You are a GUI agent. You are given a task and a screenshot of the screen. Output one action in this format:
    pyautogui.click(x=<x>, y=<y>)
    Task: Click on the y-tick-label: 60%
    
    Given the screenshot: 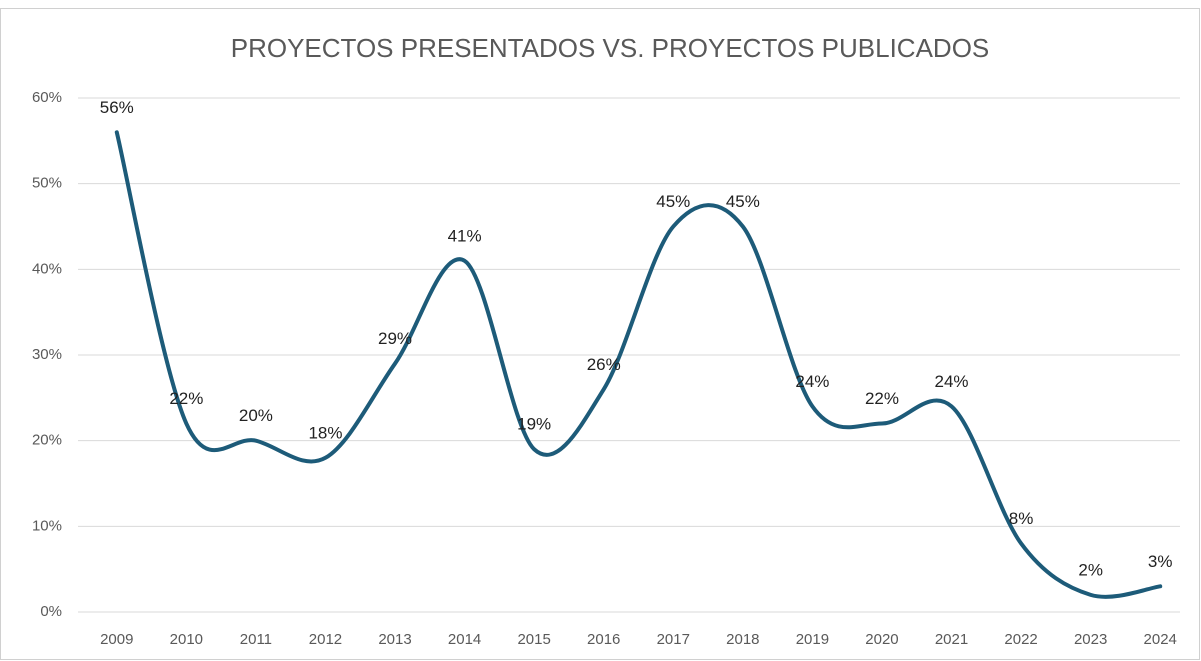 What is the action you would take?
    pyautogui.click(x=47, y=97)
    